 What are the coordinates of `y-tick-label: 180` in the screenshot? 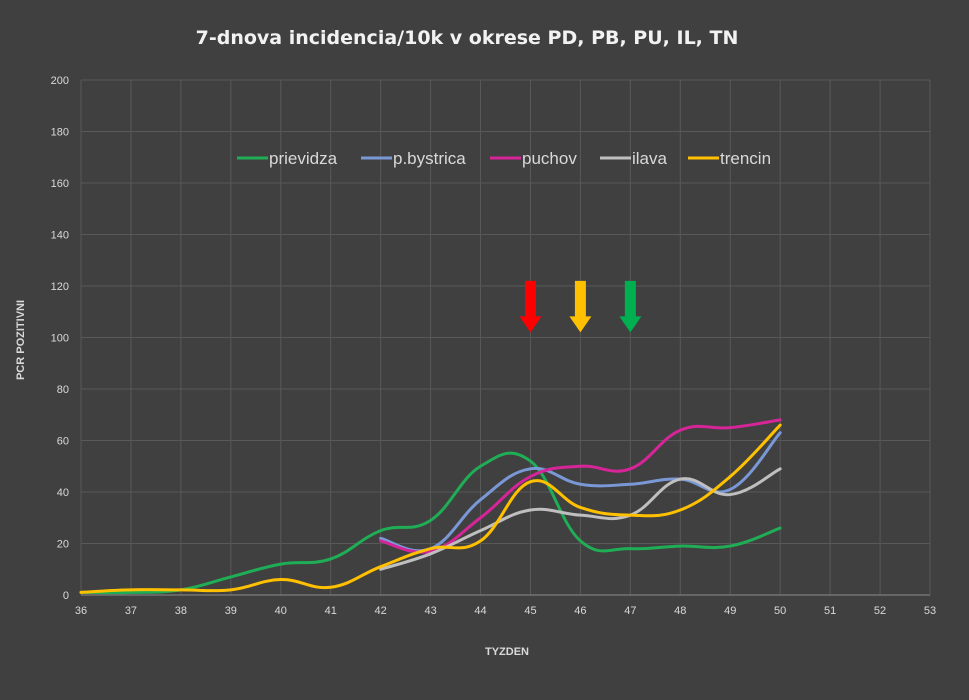 It's located at (60, 133).